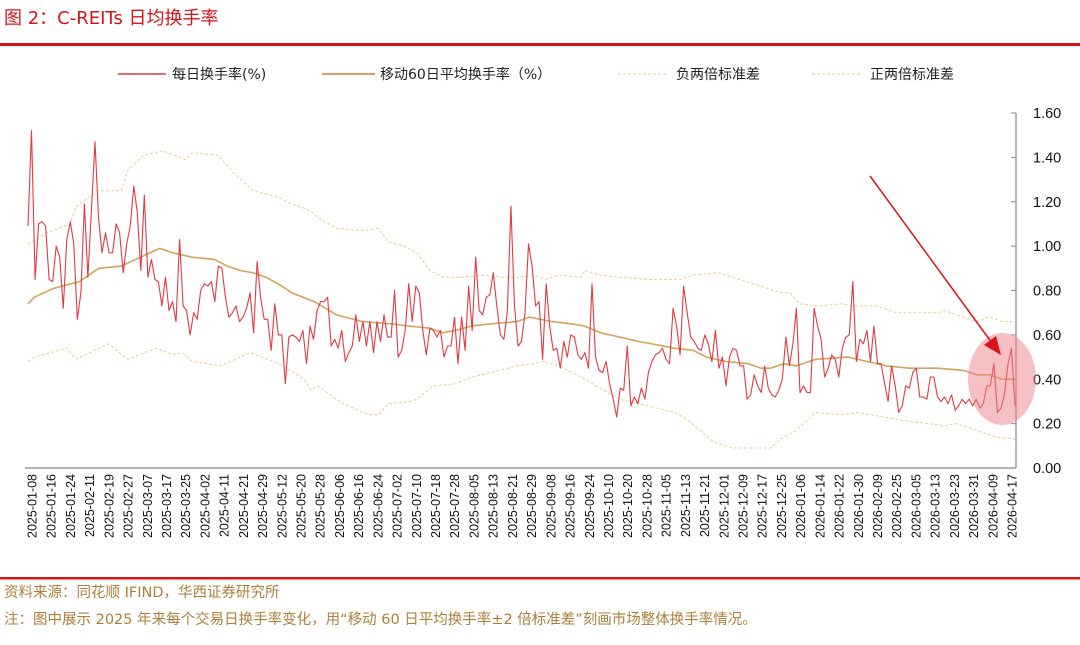 The height and width of the screenshot is (645, 1080). What do you see at coordinates (302, 506) in the screenshot?
I see `x-tick-label: 2025-05-20` at bounding box center [302, 506].